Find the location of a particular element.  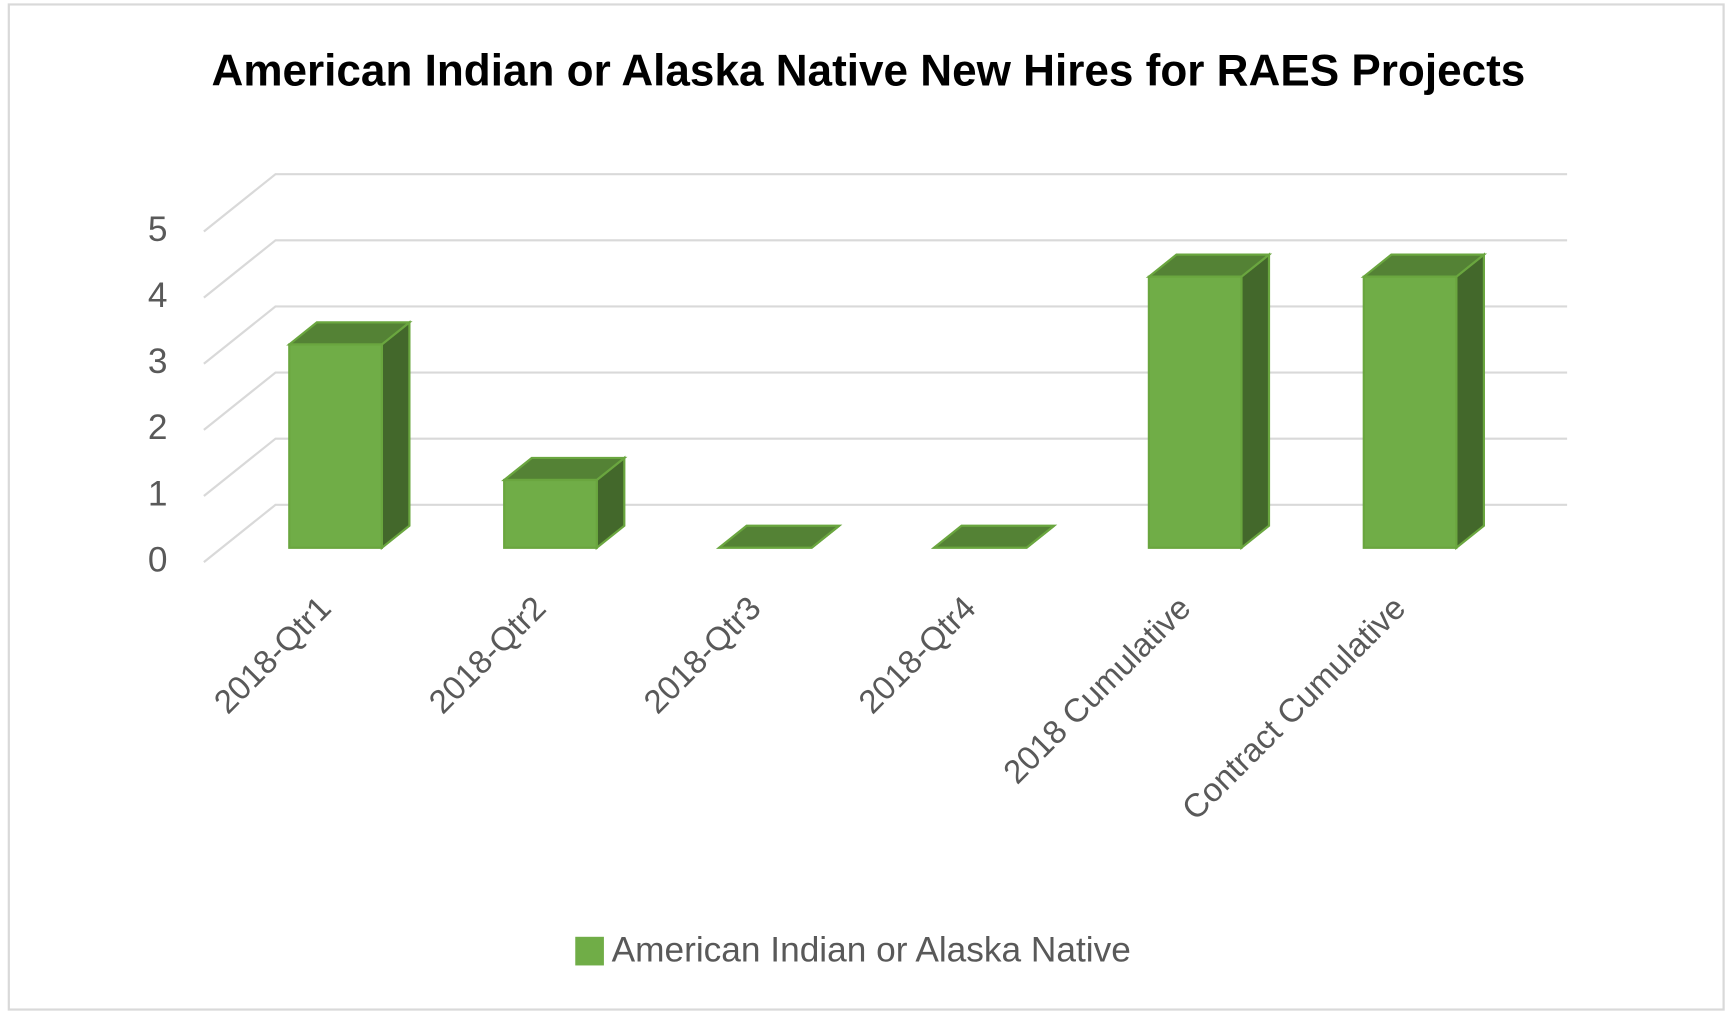

legend-swatch is located at coordinates (589, 951).